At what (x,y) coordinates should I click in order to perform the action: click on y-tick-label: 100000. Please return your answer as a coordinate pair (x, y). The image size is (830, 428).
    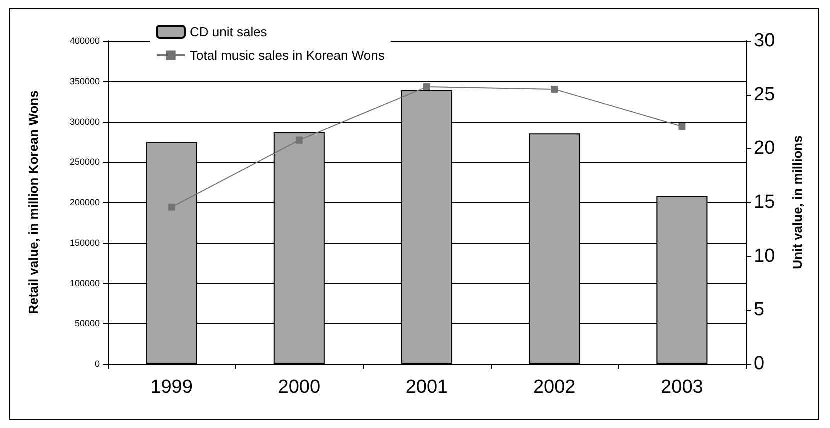
    Looking at the image, I should click on (85, 283).